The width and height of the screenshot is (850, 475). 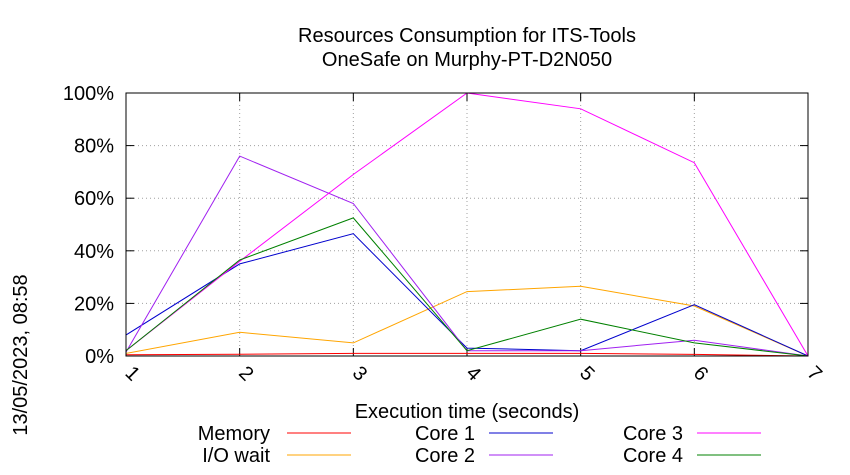 I want to click on y-tick-labels: 0% 20% 40% 60% 80% 100%, so click(x=88, y=225).